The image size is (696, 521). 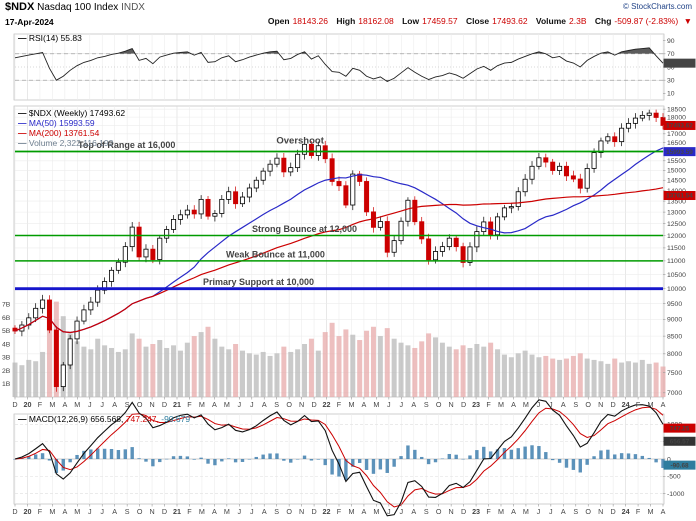 What do you see at coordinates (27, 404) in the screenshot?
I see `svg-text: 20` at bounding box center [27, 404].